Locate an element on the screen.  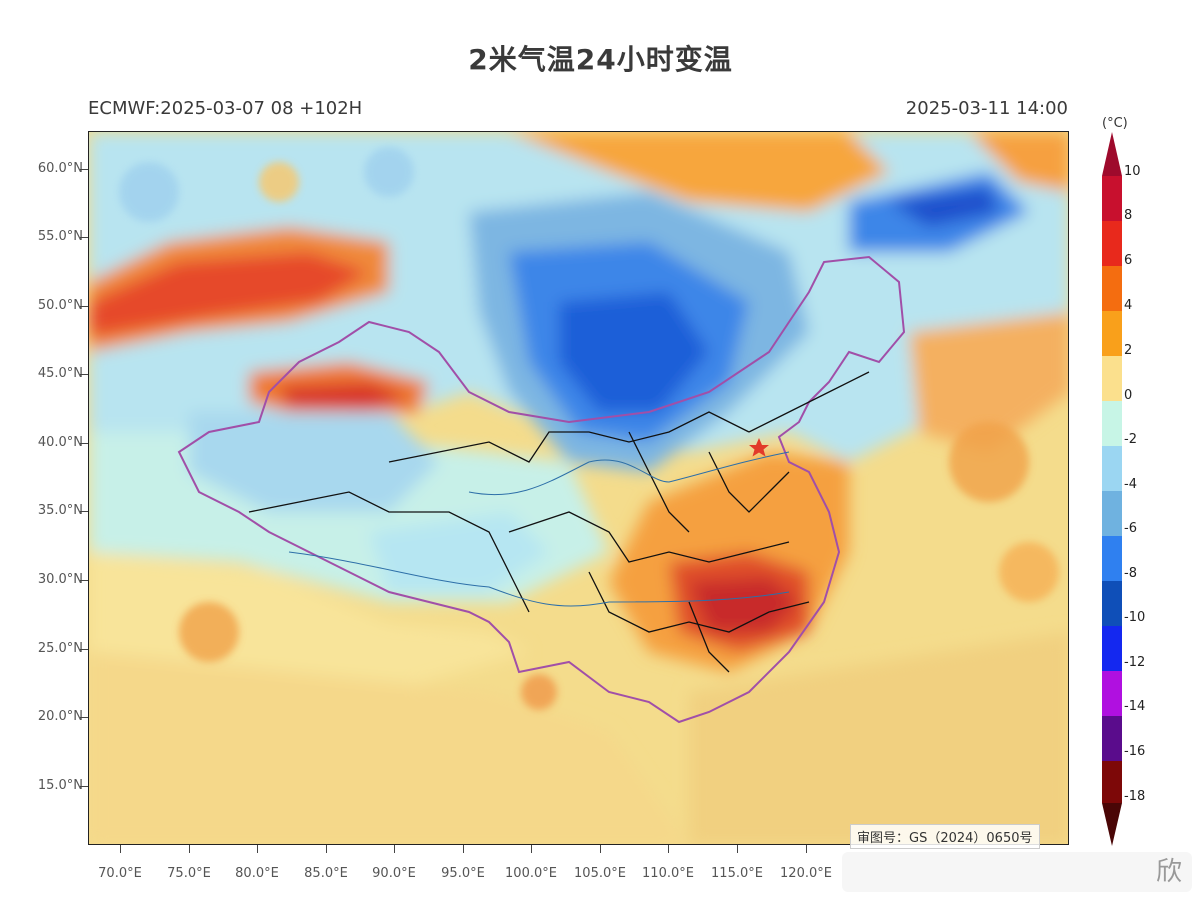
colorbar-label: 8 is located at coordinates (1128, 215).